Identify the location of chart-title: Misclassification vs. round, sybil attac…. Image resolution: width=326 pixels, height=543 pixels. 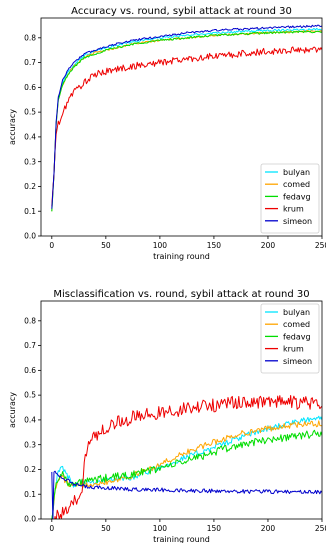
(181, 294).